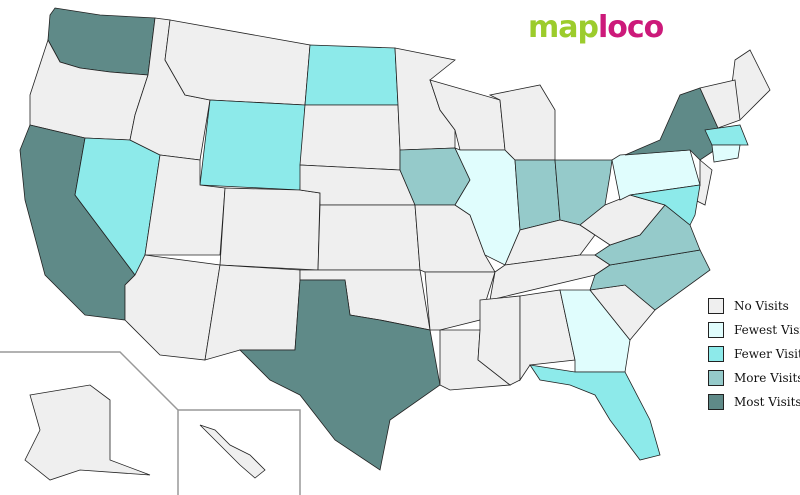  I want to click on state-md, so click(665, 205).